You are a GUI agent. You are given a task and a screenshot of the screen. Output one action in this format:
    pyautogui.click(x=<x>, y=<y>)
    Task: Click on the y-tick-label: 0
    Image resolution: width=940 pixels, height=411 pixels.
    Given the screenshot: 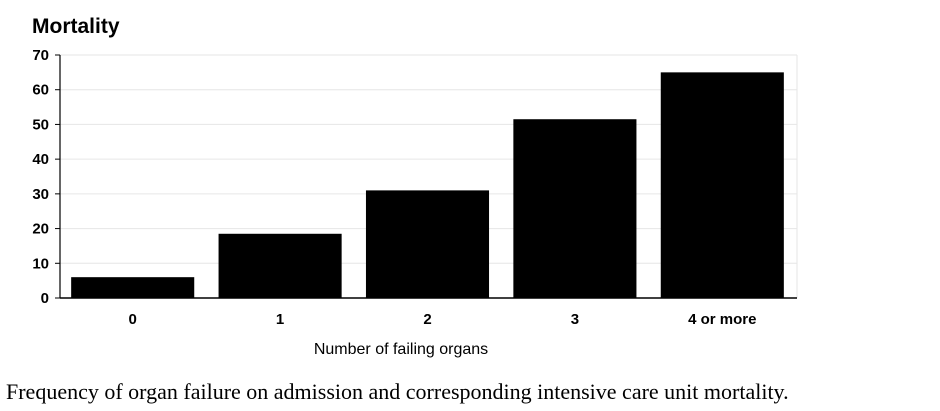 What is the action you would take?
    pyautogui.click(x=45, y=298)
    